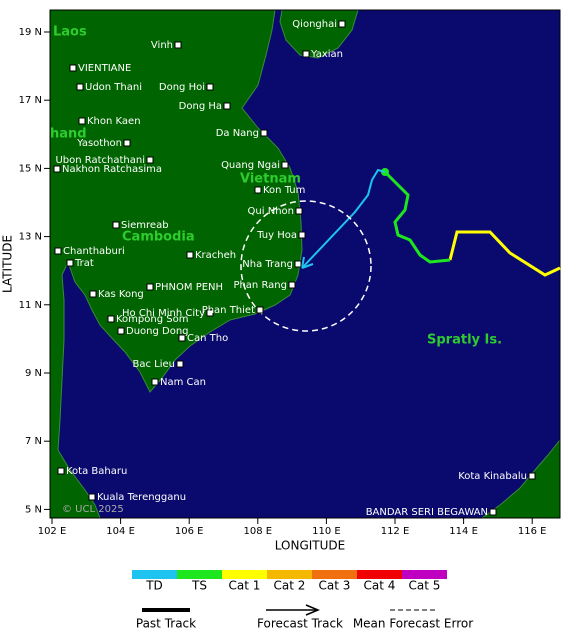 The width and height of the screenshot is (580, 643). Describe the element at coordinates (335, 586) in the screenshot. I see `category-label: Cat 3` at that location.